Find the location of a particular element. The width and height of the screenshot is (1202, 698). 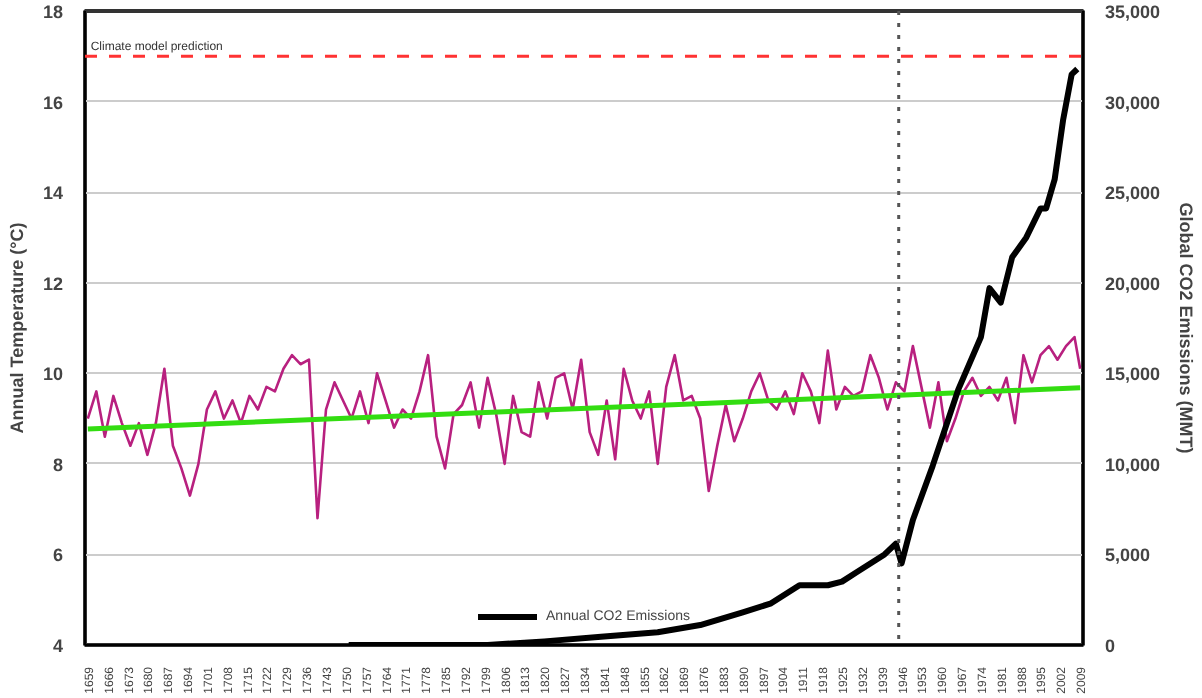

y-tick-label: 4 is located at coordinates (58, 646).